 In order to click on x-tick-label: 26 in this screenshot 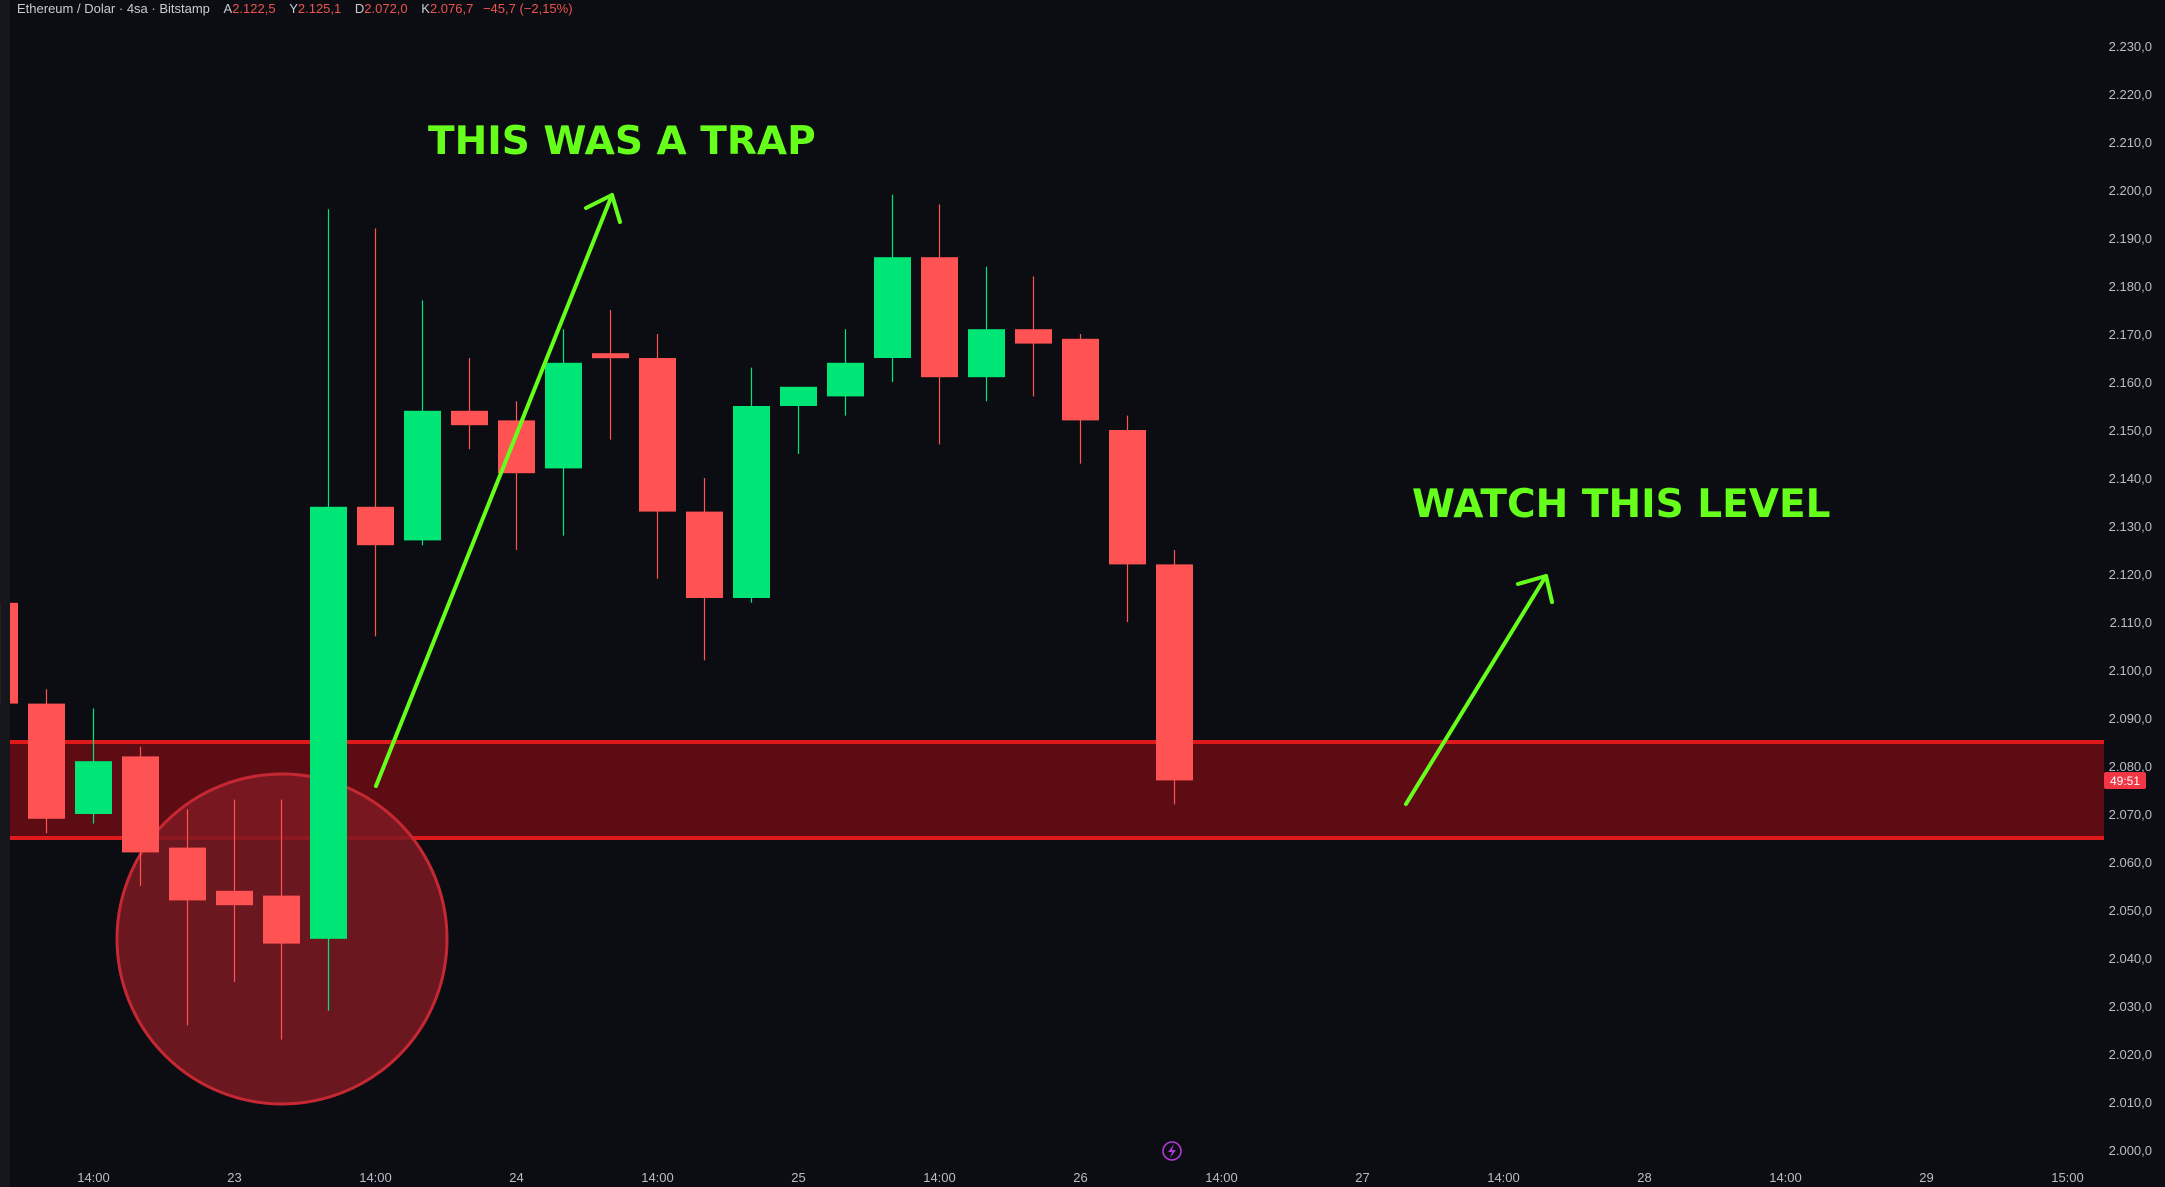, I will do `click(1080, 1177)`.